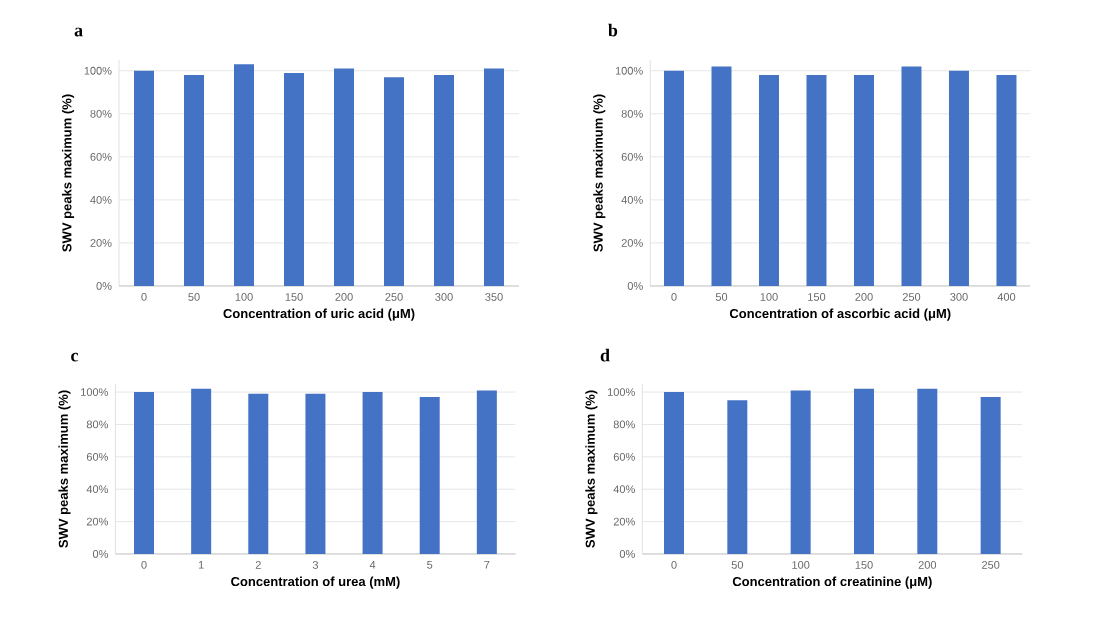 The height and width of the screenshot is (630, 1100). Describe the element at coordinates (613, 30) in the screenshot. I see `chart-title: b` at that location.